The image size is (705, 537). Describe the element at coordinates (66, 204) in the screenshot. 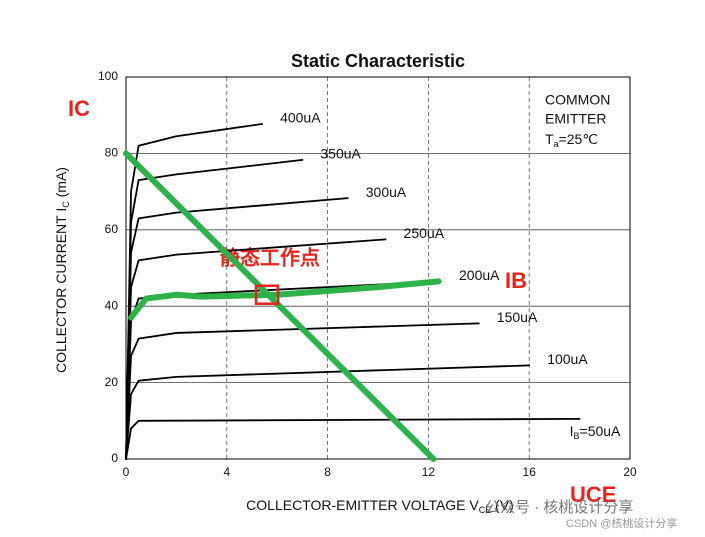

I see `y-label-sub: C` at that location.